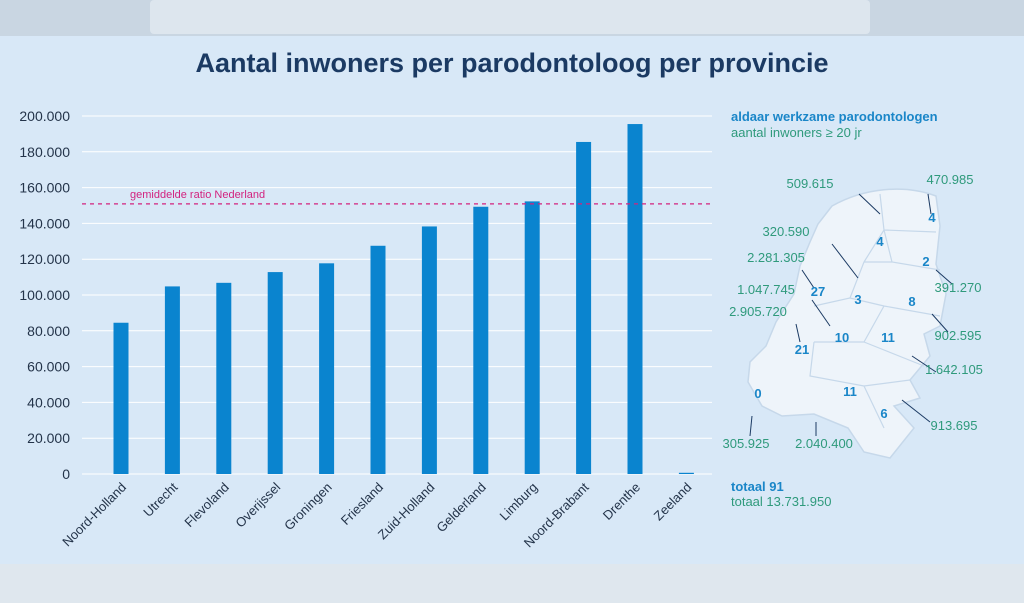  Describe the element at coordinates (94, 515) in the screenshot. I see `x-tick-label: Noord-Holland` at that location.